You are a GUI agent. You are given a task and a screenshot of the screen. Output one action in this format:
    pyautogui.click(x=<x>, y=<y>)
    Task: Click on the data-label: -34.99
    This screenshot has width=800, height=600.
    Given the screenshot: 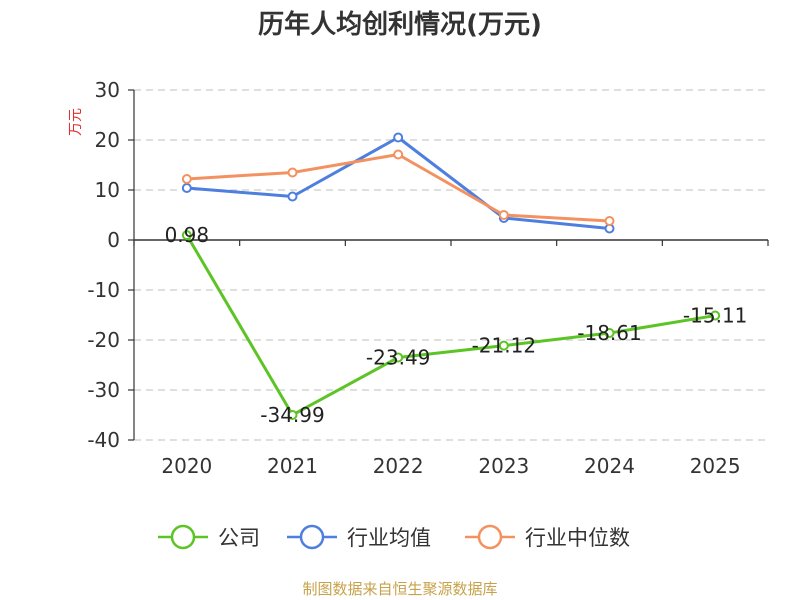 What is the action you would take?
    pyautogui.click(x=292, y=415)
    